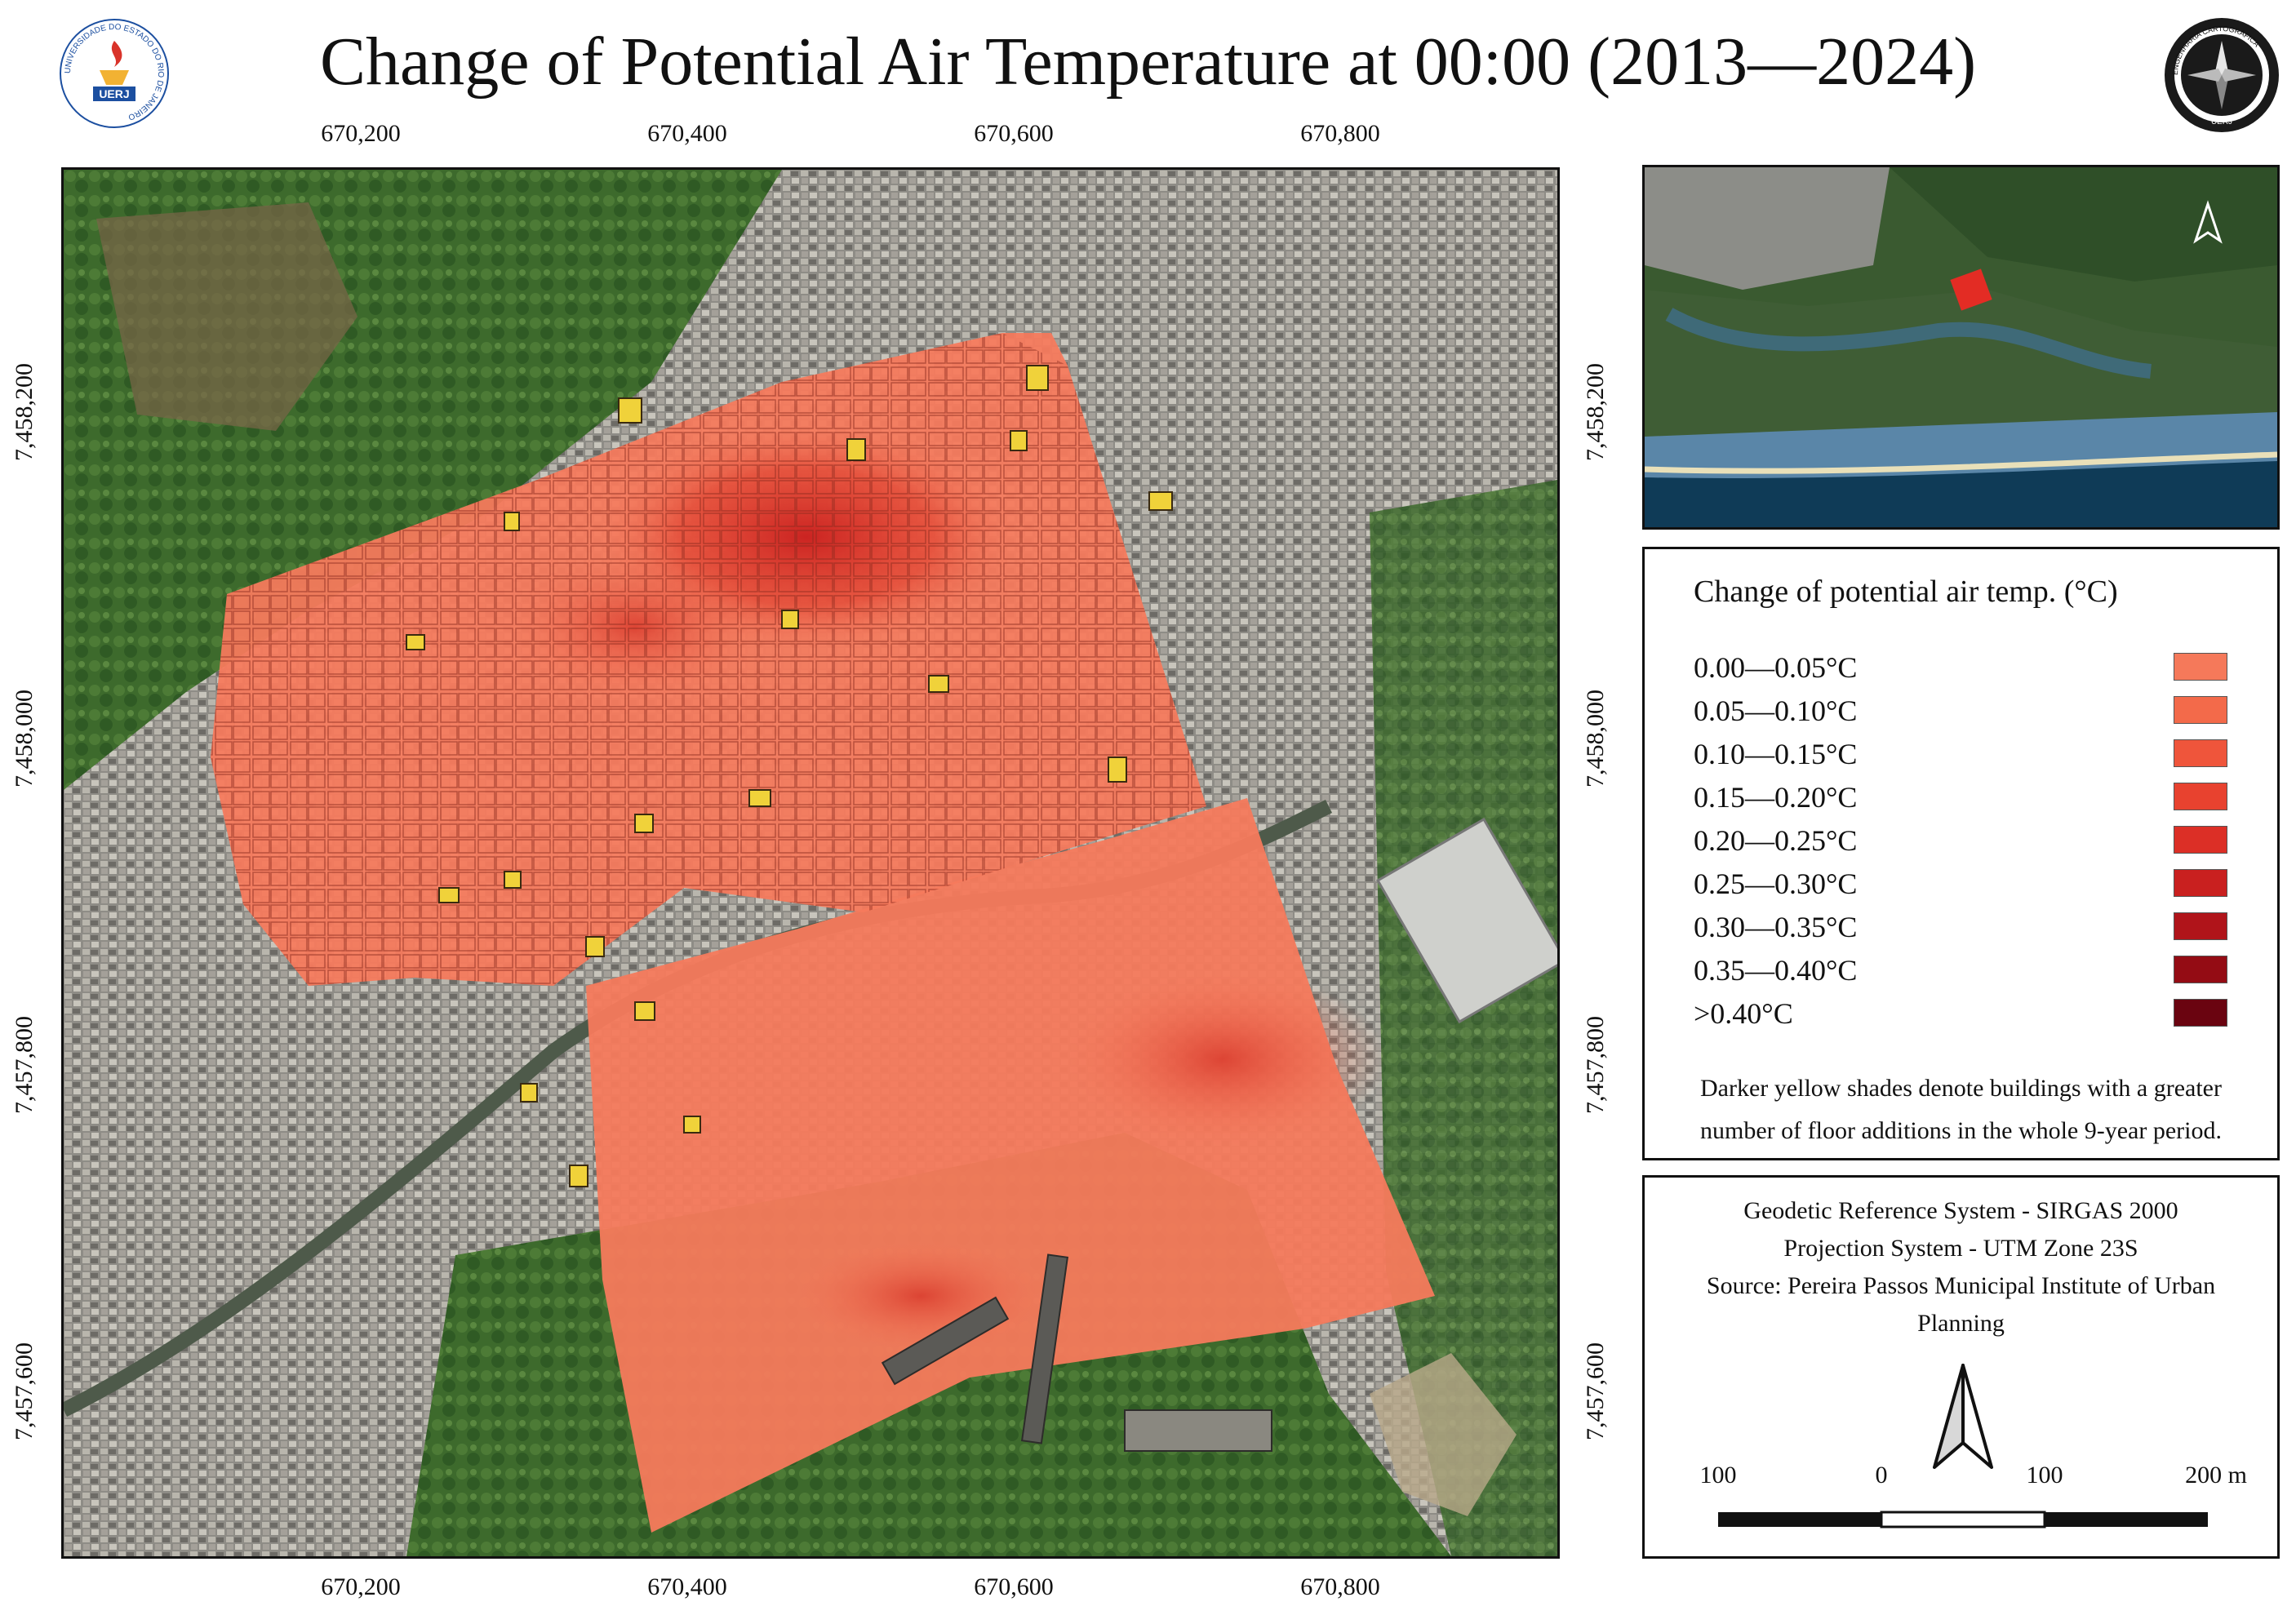  What do you see at coordinates (1776, 970) in the screenshot?
I see `legend-label: 0.35—0.40°C` at bounding box center [1776, 970].